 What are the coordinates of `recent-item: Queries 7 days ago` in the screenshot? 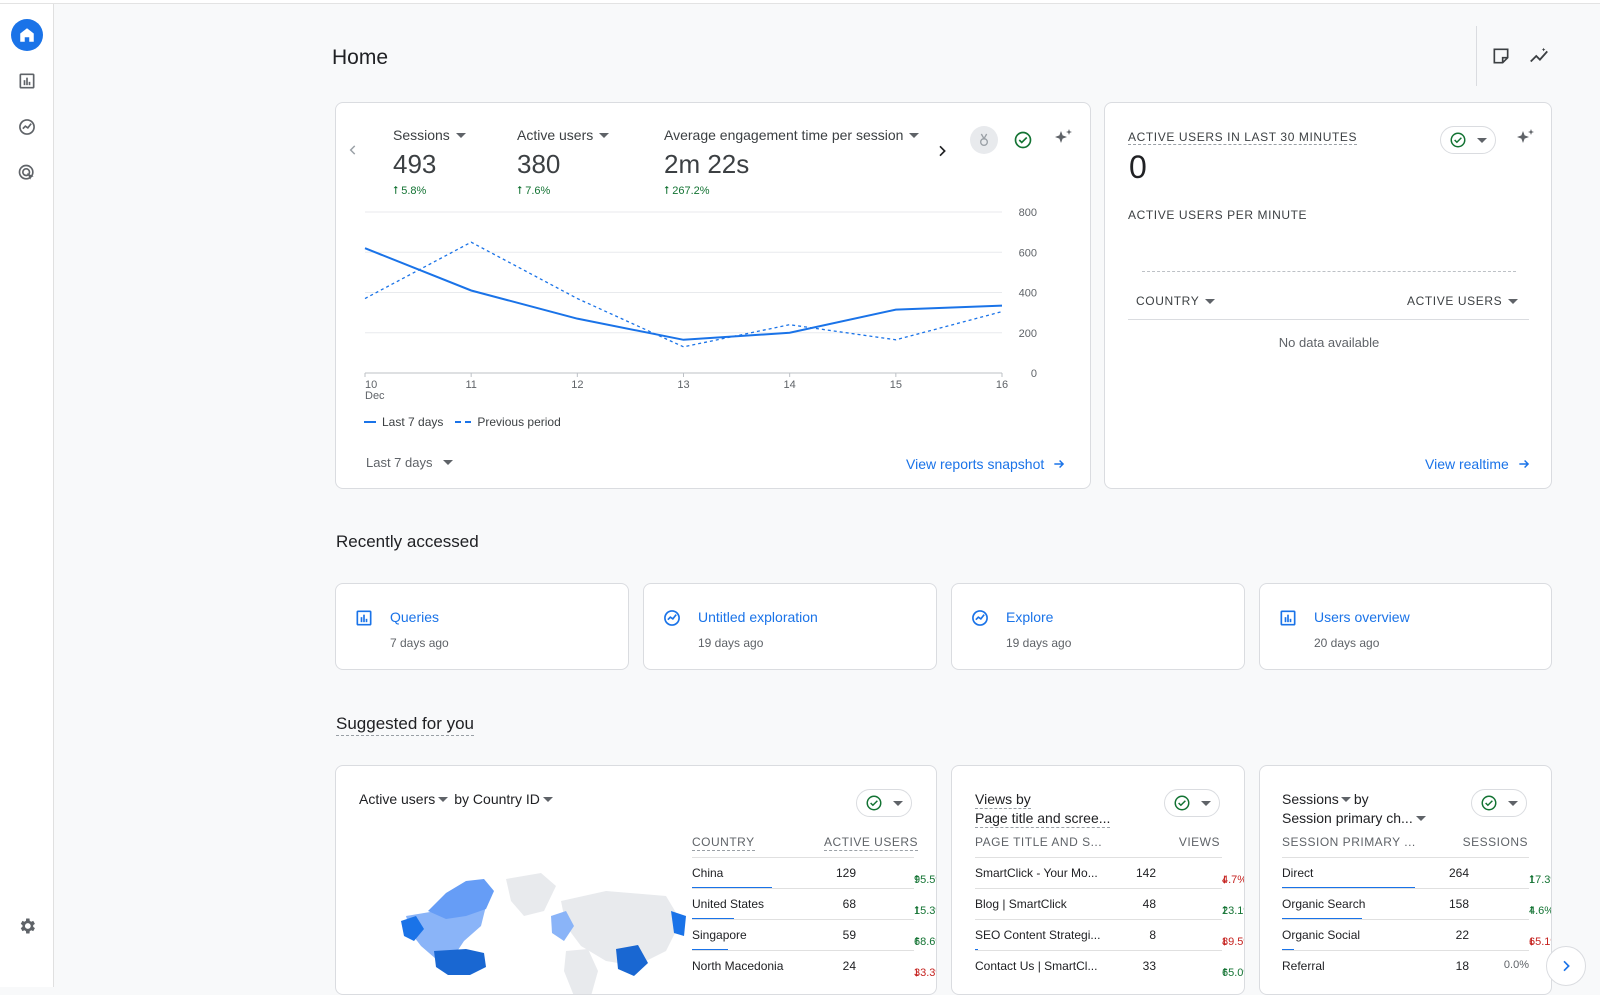 It's located at (482, 626).